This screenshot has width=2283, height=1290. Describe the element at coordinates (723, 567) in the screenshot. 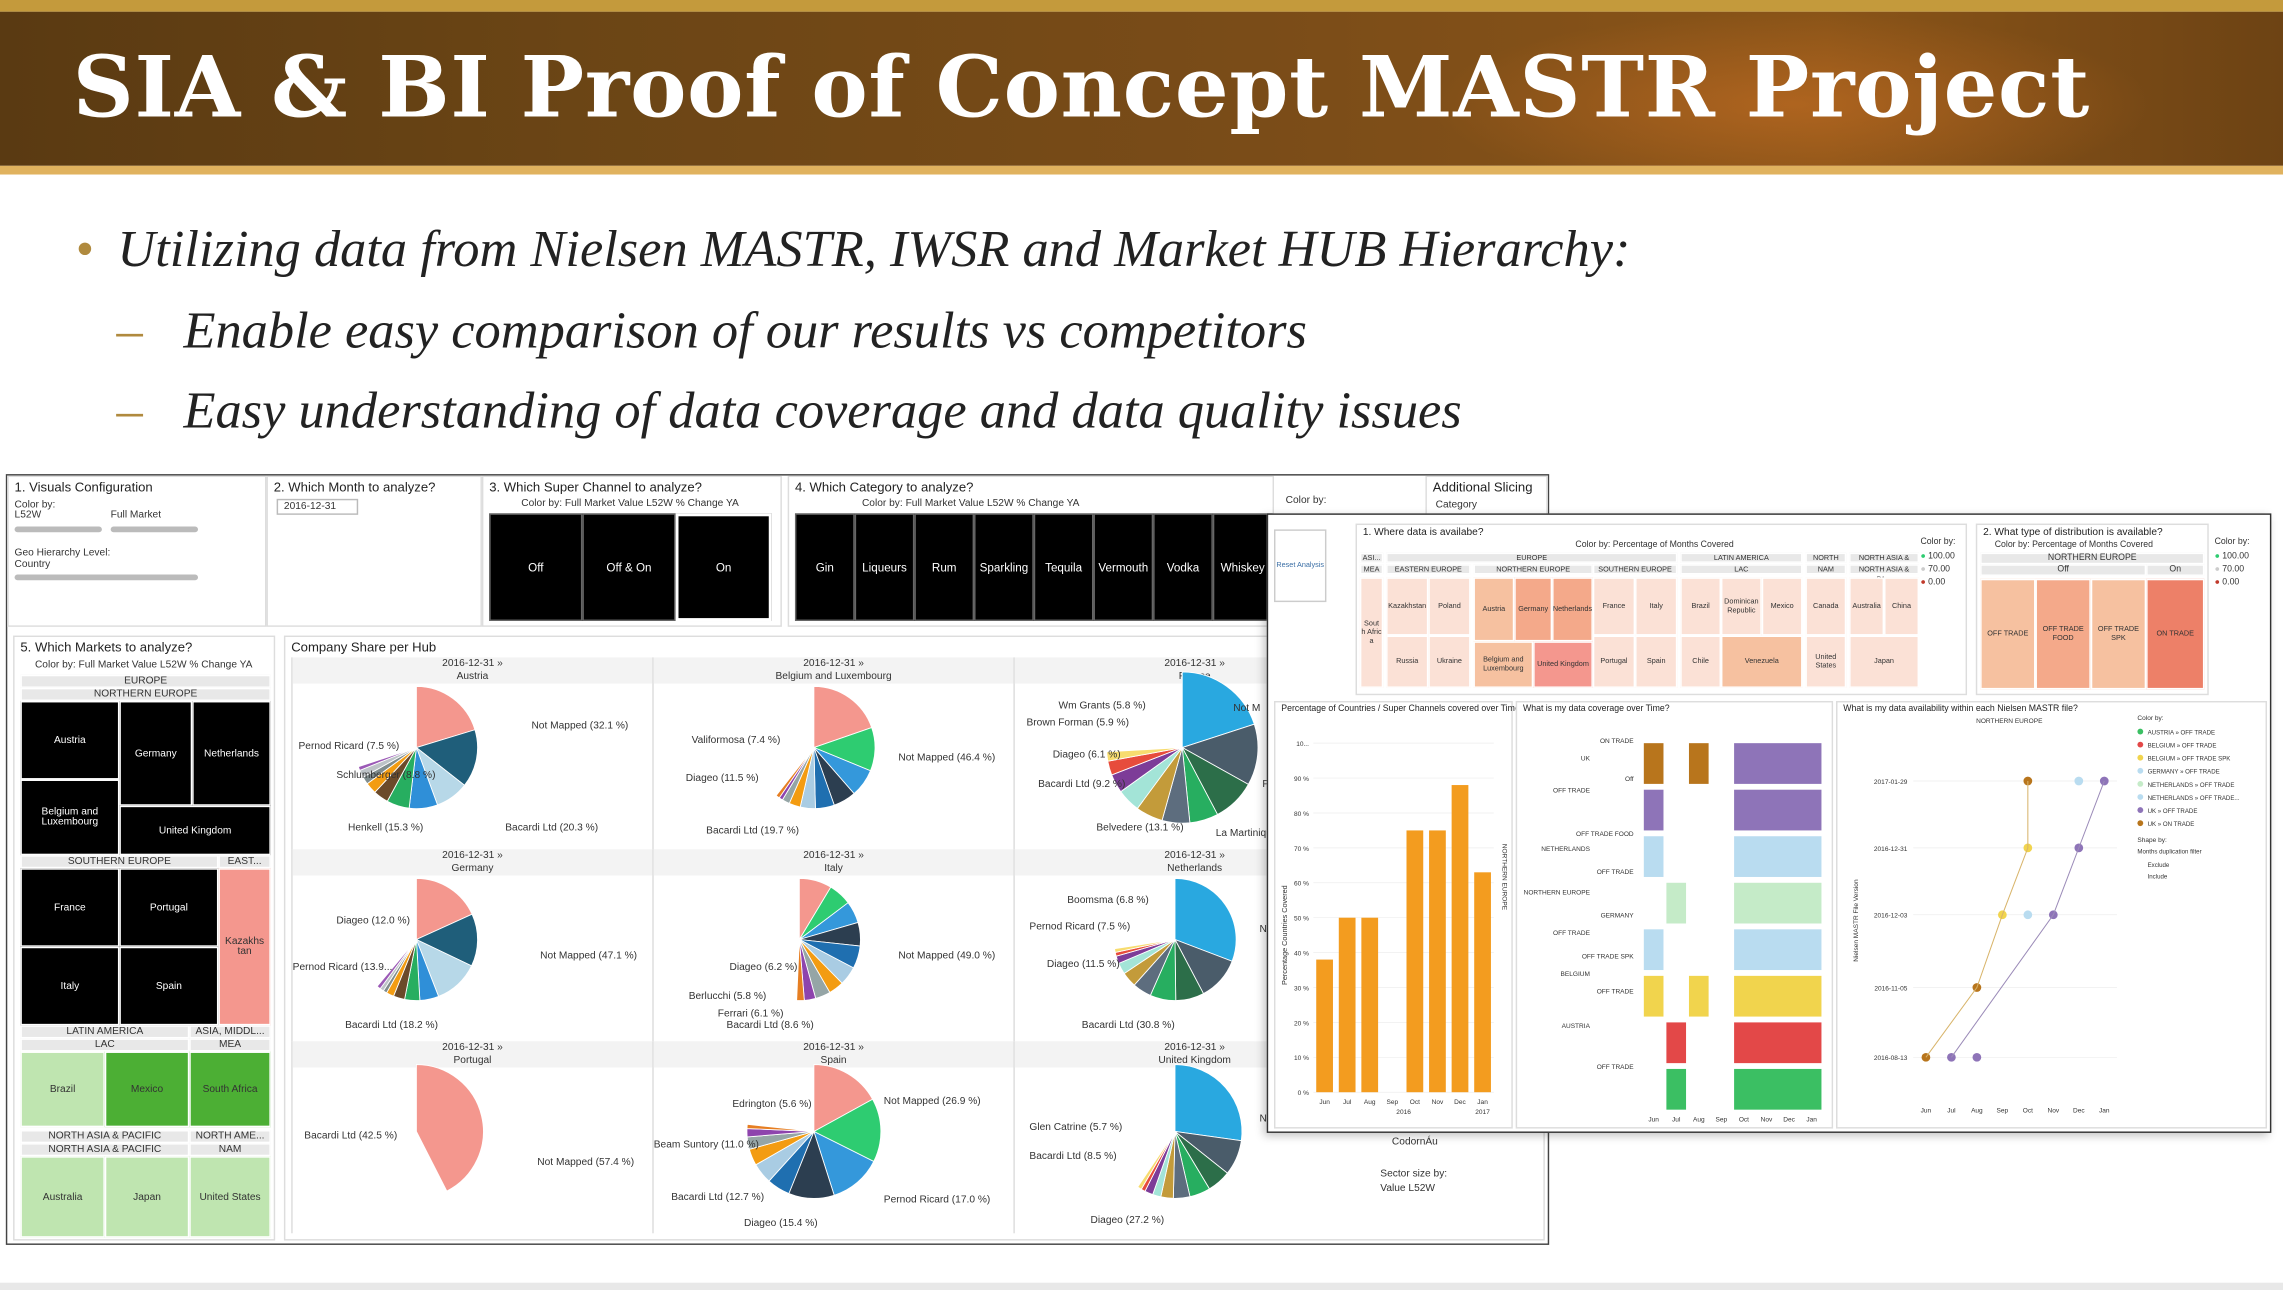

I see `channel-tile: On` at that location.